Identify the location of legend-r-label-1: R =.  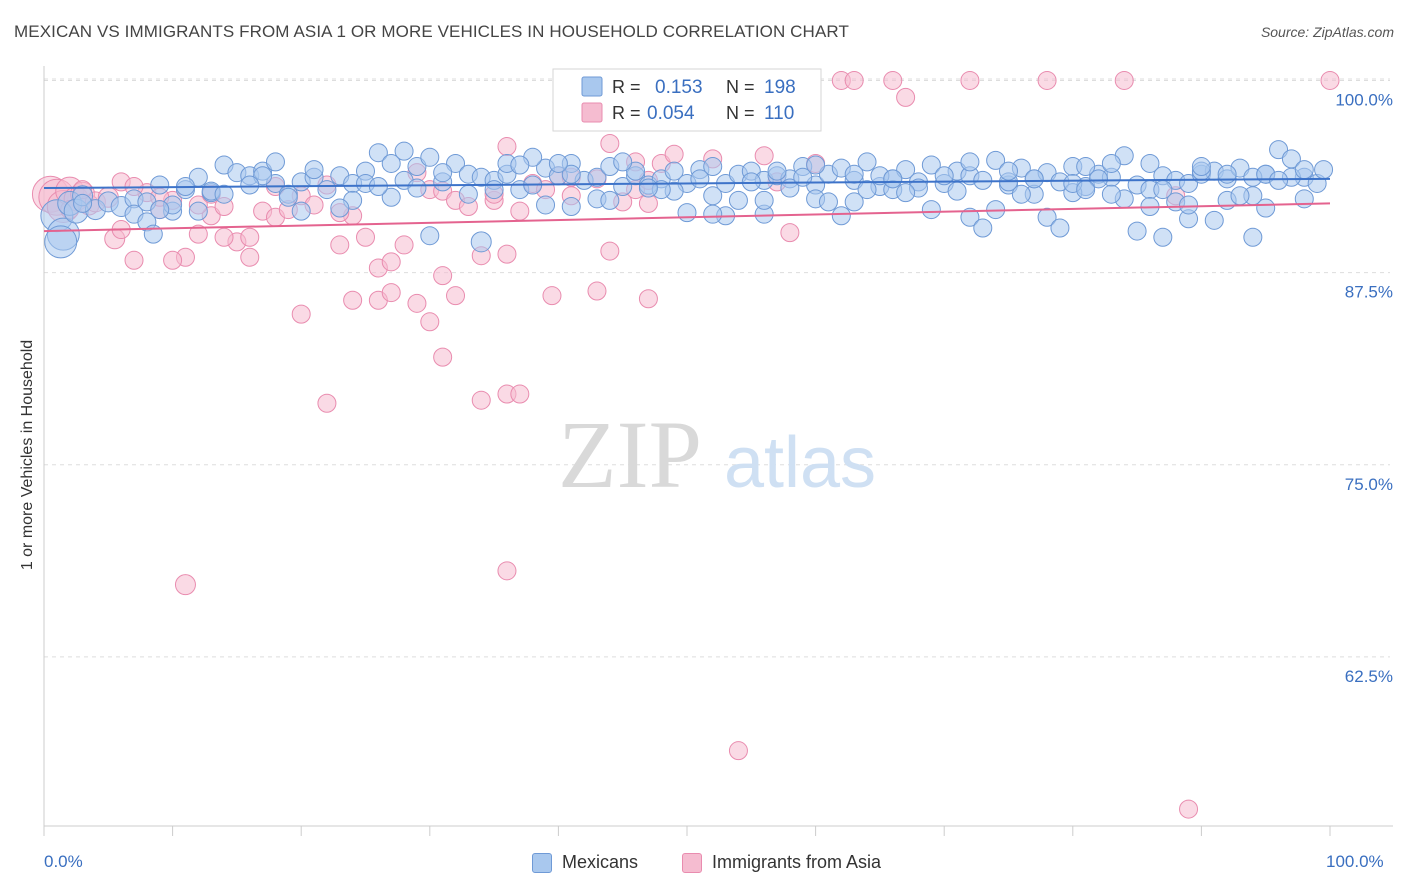
(626, 87).